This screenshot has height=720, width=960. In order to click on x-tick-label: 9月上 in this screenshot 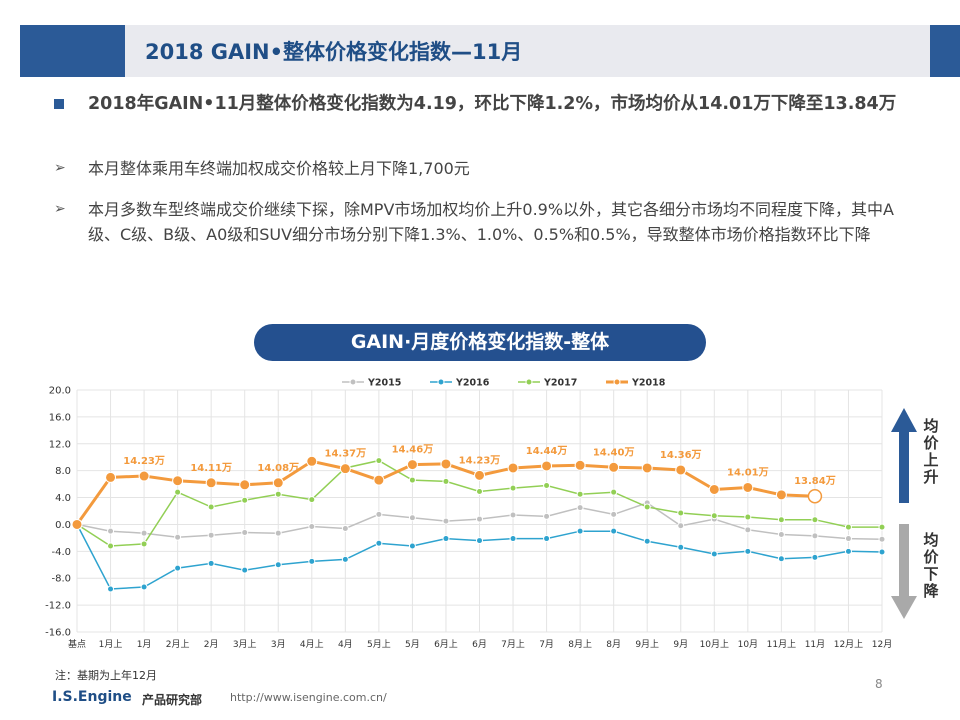, I will do `click(647, 644)`.